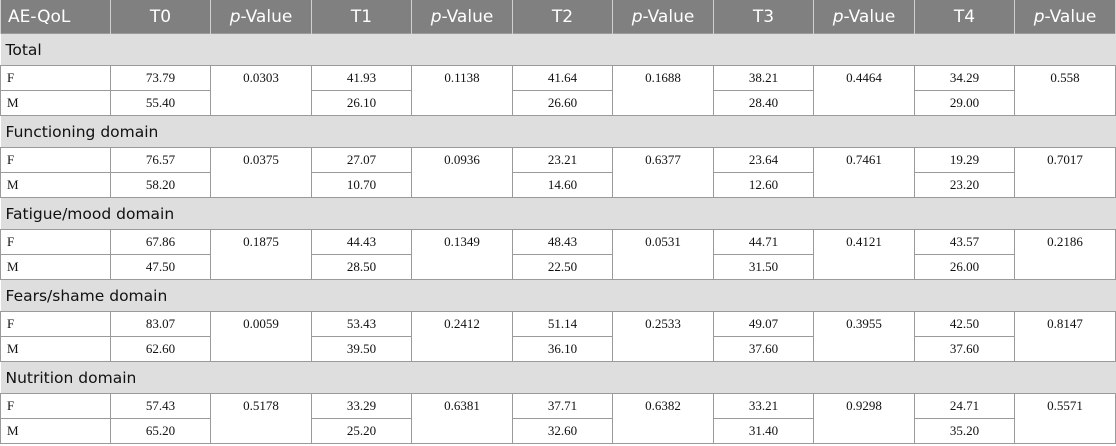 The height and width of the screenshot is (446, 1116). I want to click on header-timepoint: T3, so click(763, 17).